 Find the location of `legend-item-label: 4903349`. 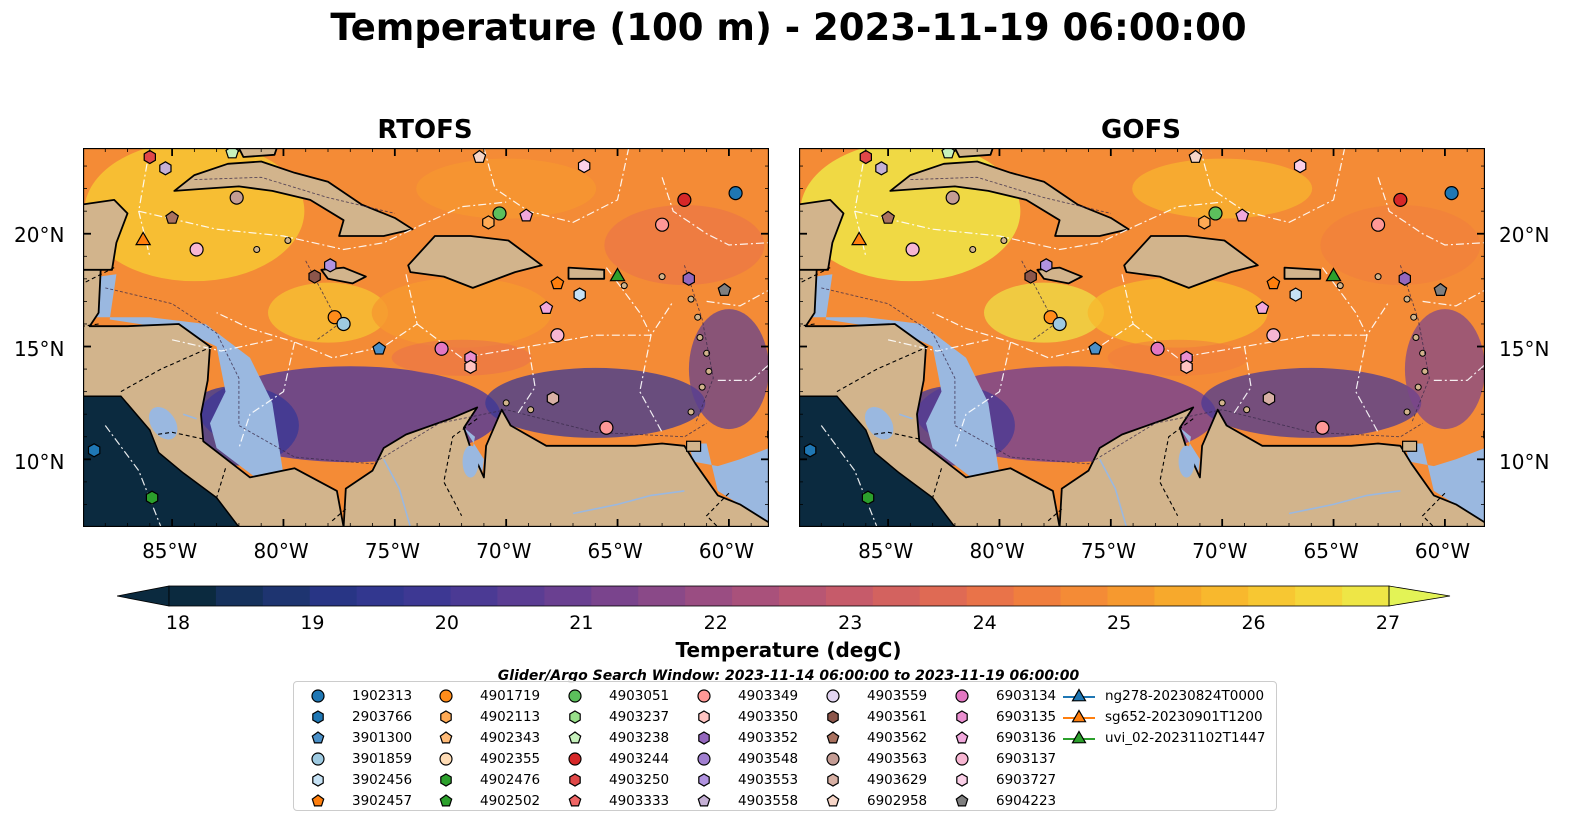

legend-item-label: 4903349 is located at coordinates (768, 696).